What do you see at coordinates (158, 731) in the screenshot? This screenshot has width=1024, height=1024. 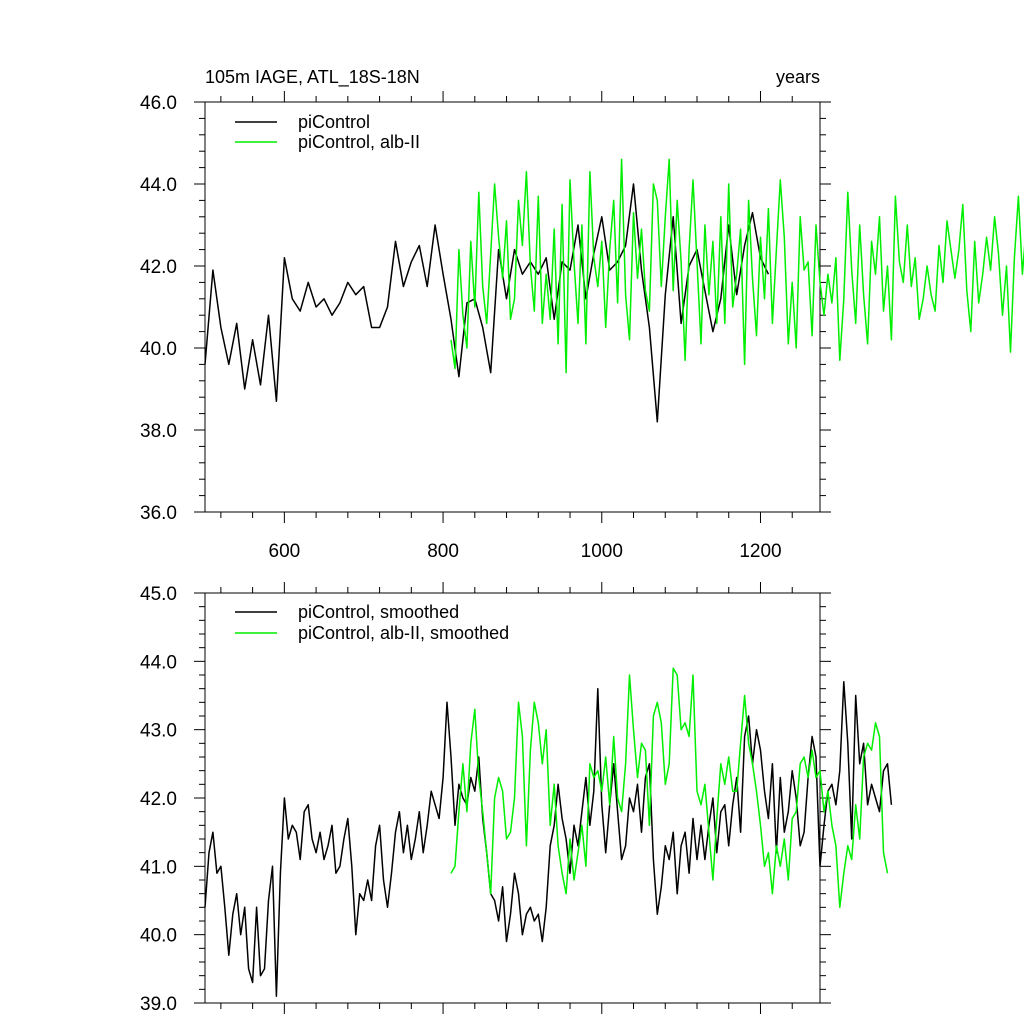 I see `bottom-y-tick-label: 43.0` at bounding box center [158, 731].